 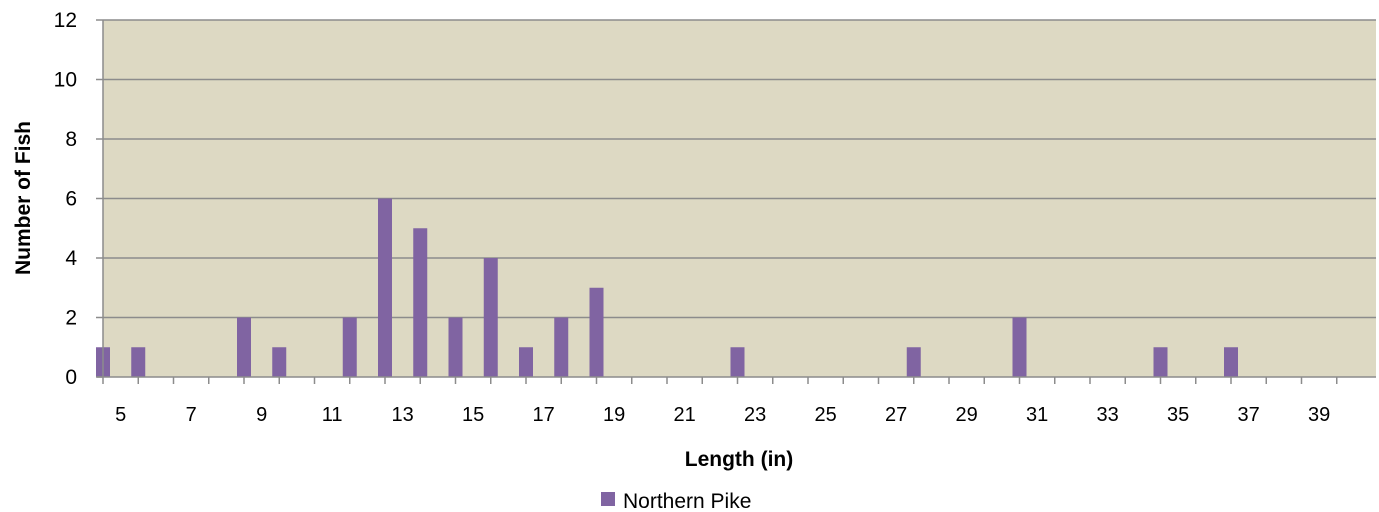 I want to click on x-tick-label: 31, so click(x=1037, y=415).